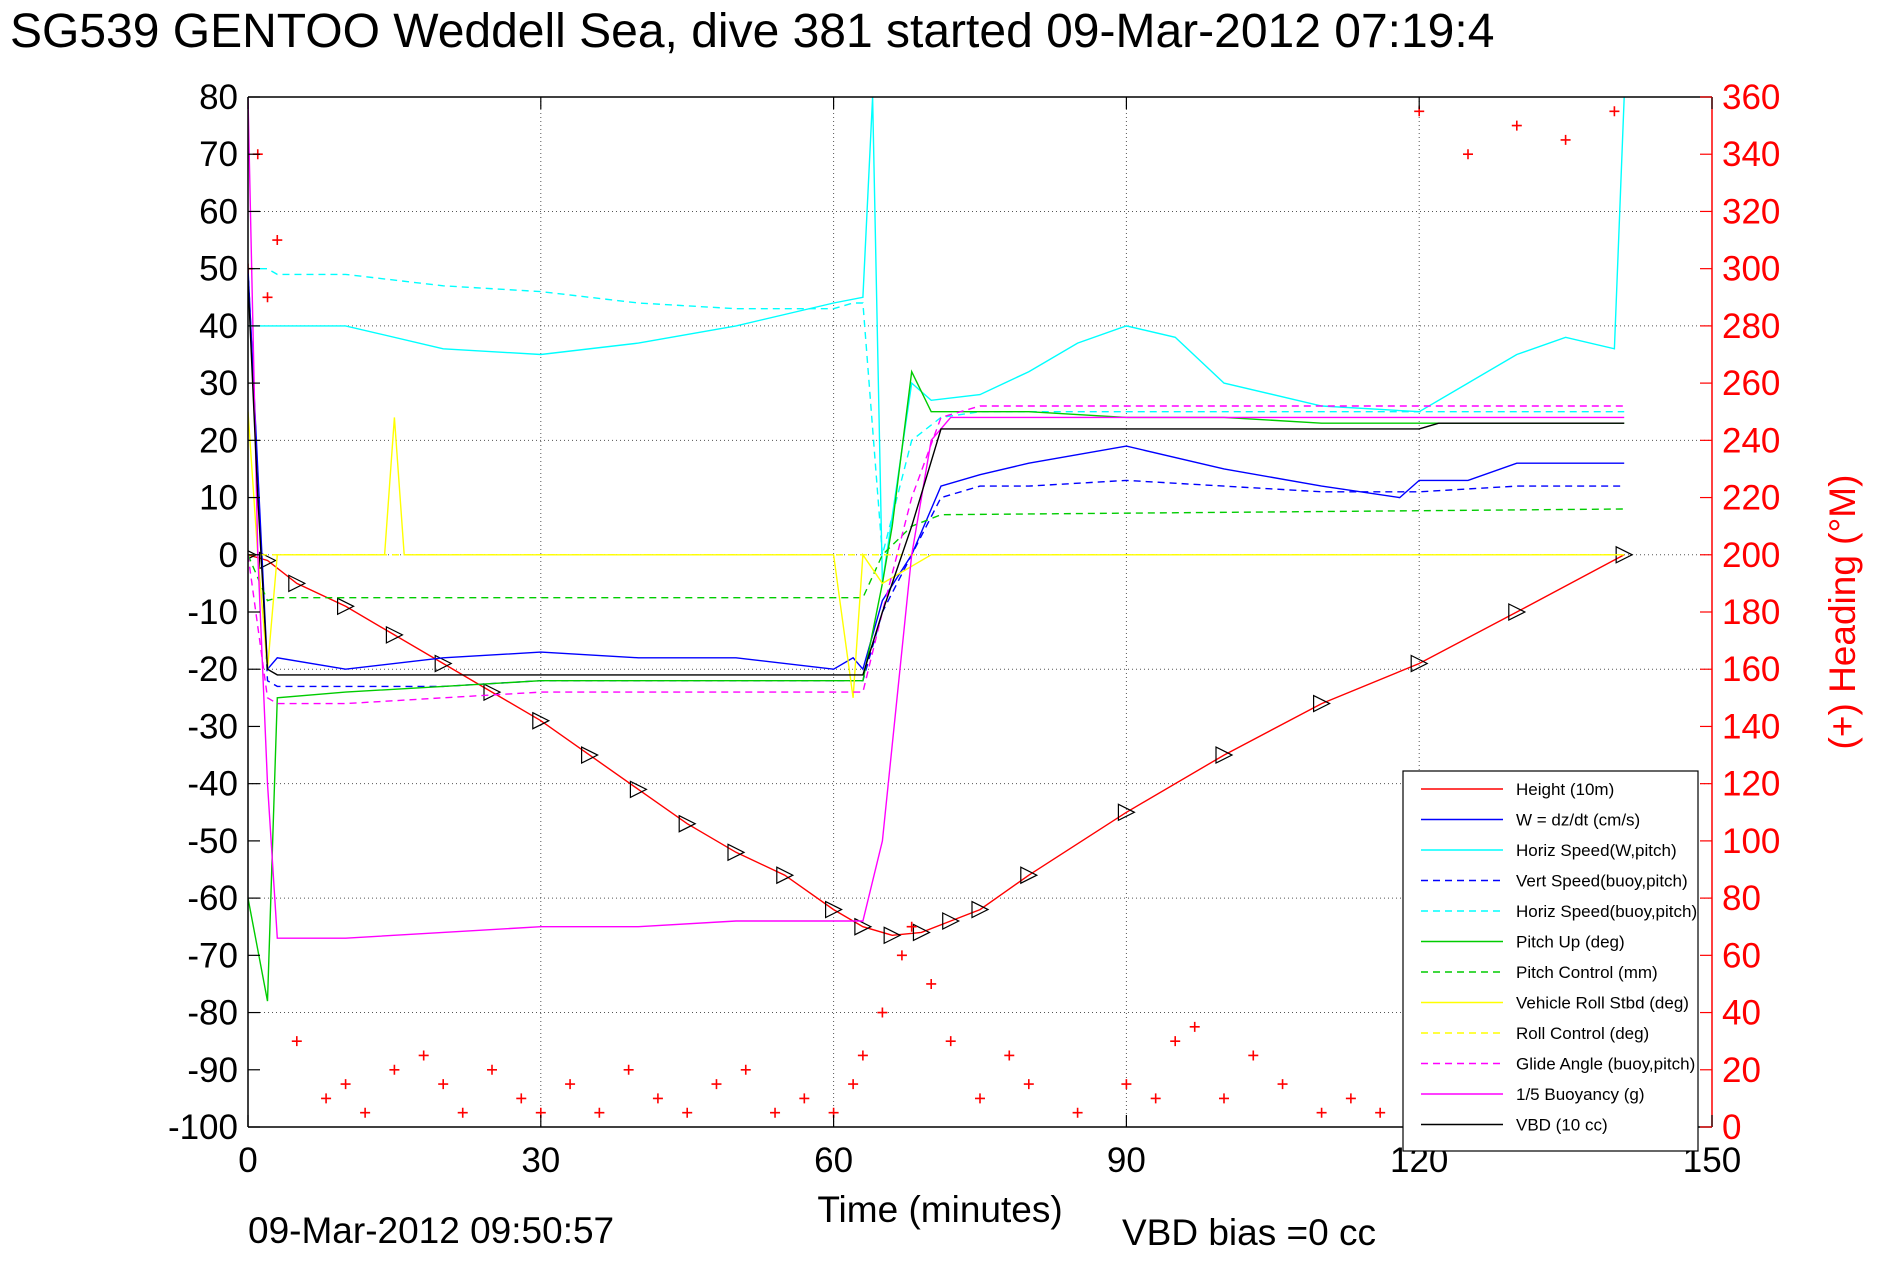 The image size is (1891, 1262). What do you see at coordinates (1751, 383) in the screenshot?
I see `y-right-tick-label: 260` at bounding box center [1751, 383].